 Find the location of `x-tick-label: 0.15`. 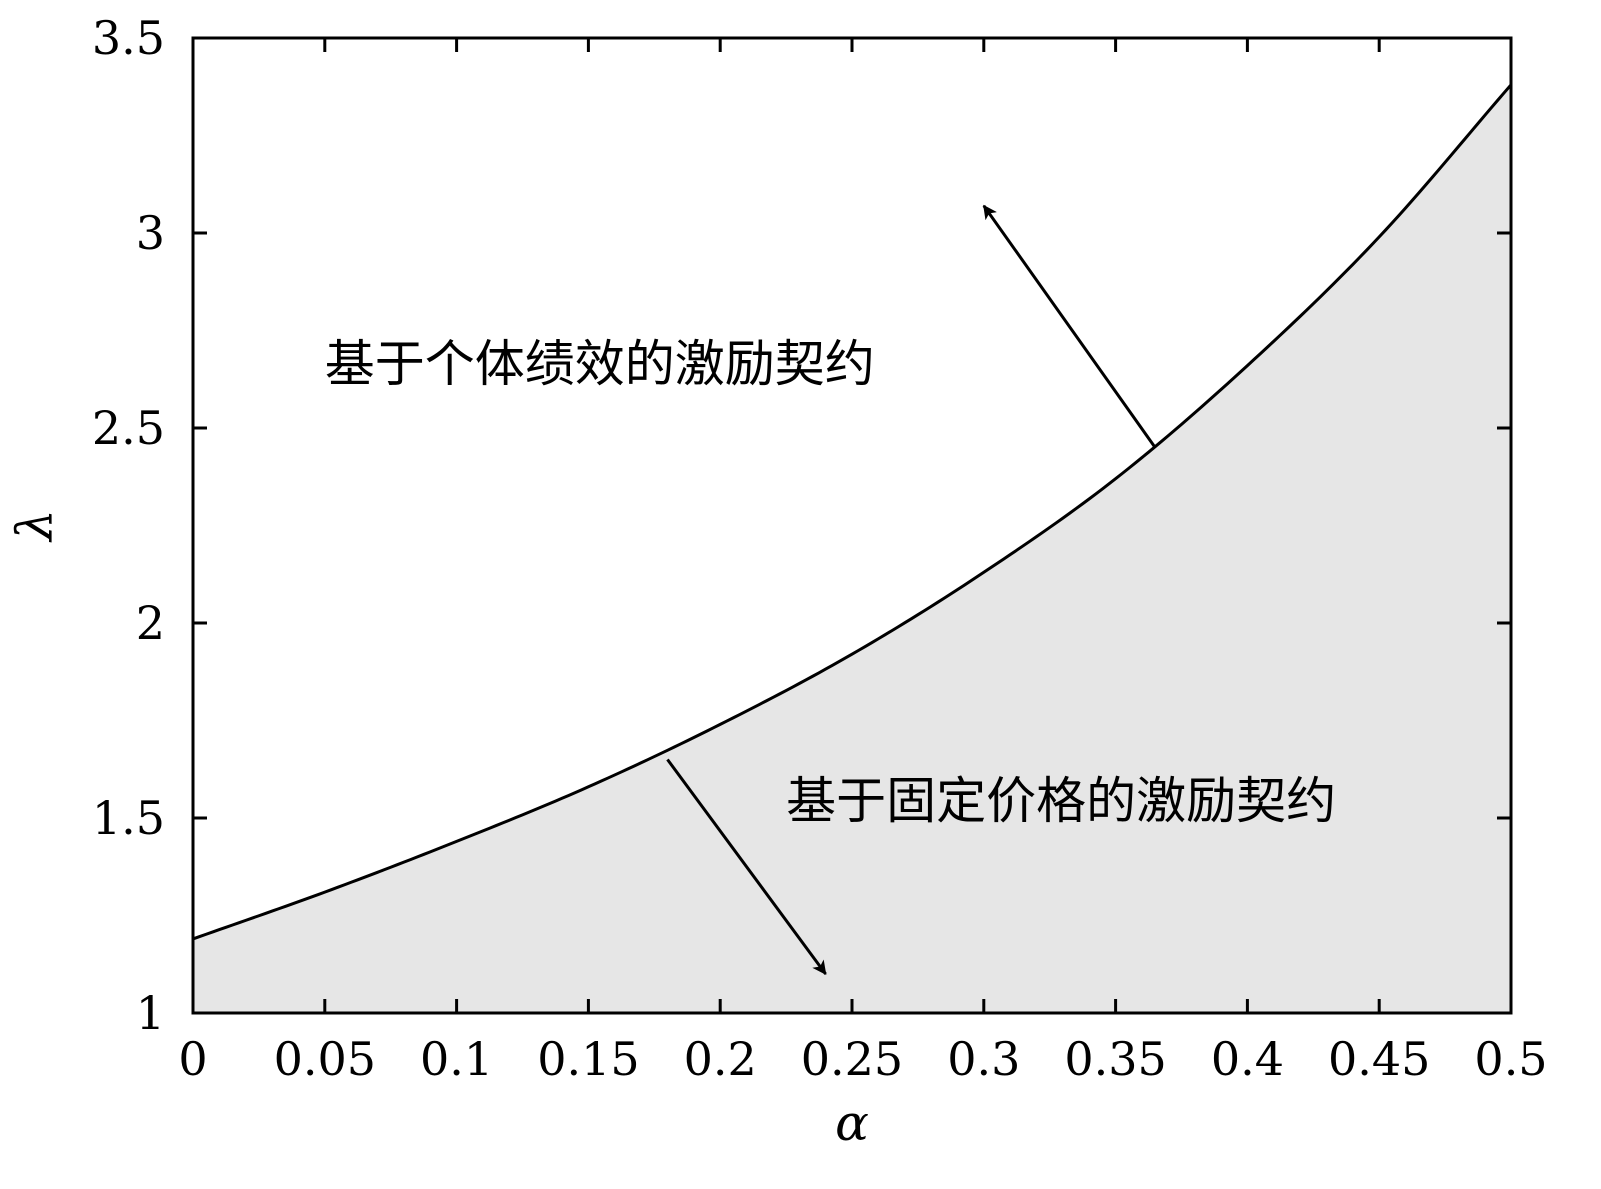

x-tick-label: 0.15 is located at coordinates (588, 1059).